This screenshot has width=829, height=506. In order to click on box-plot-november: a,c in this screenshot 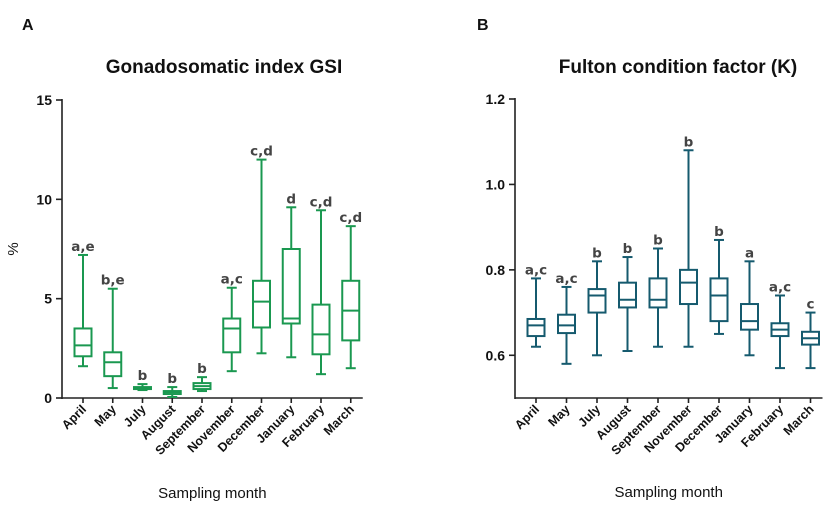, I will do `click(232, 322)`.